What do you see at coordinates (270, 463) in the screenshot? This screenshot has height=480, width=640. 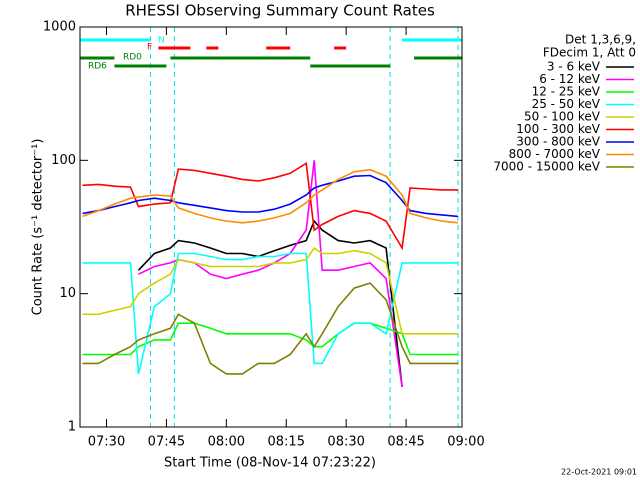 I see `x-axis-label: Start Time (08-Nov-14 07:23:22)` at bounding box center [270, 463].